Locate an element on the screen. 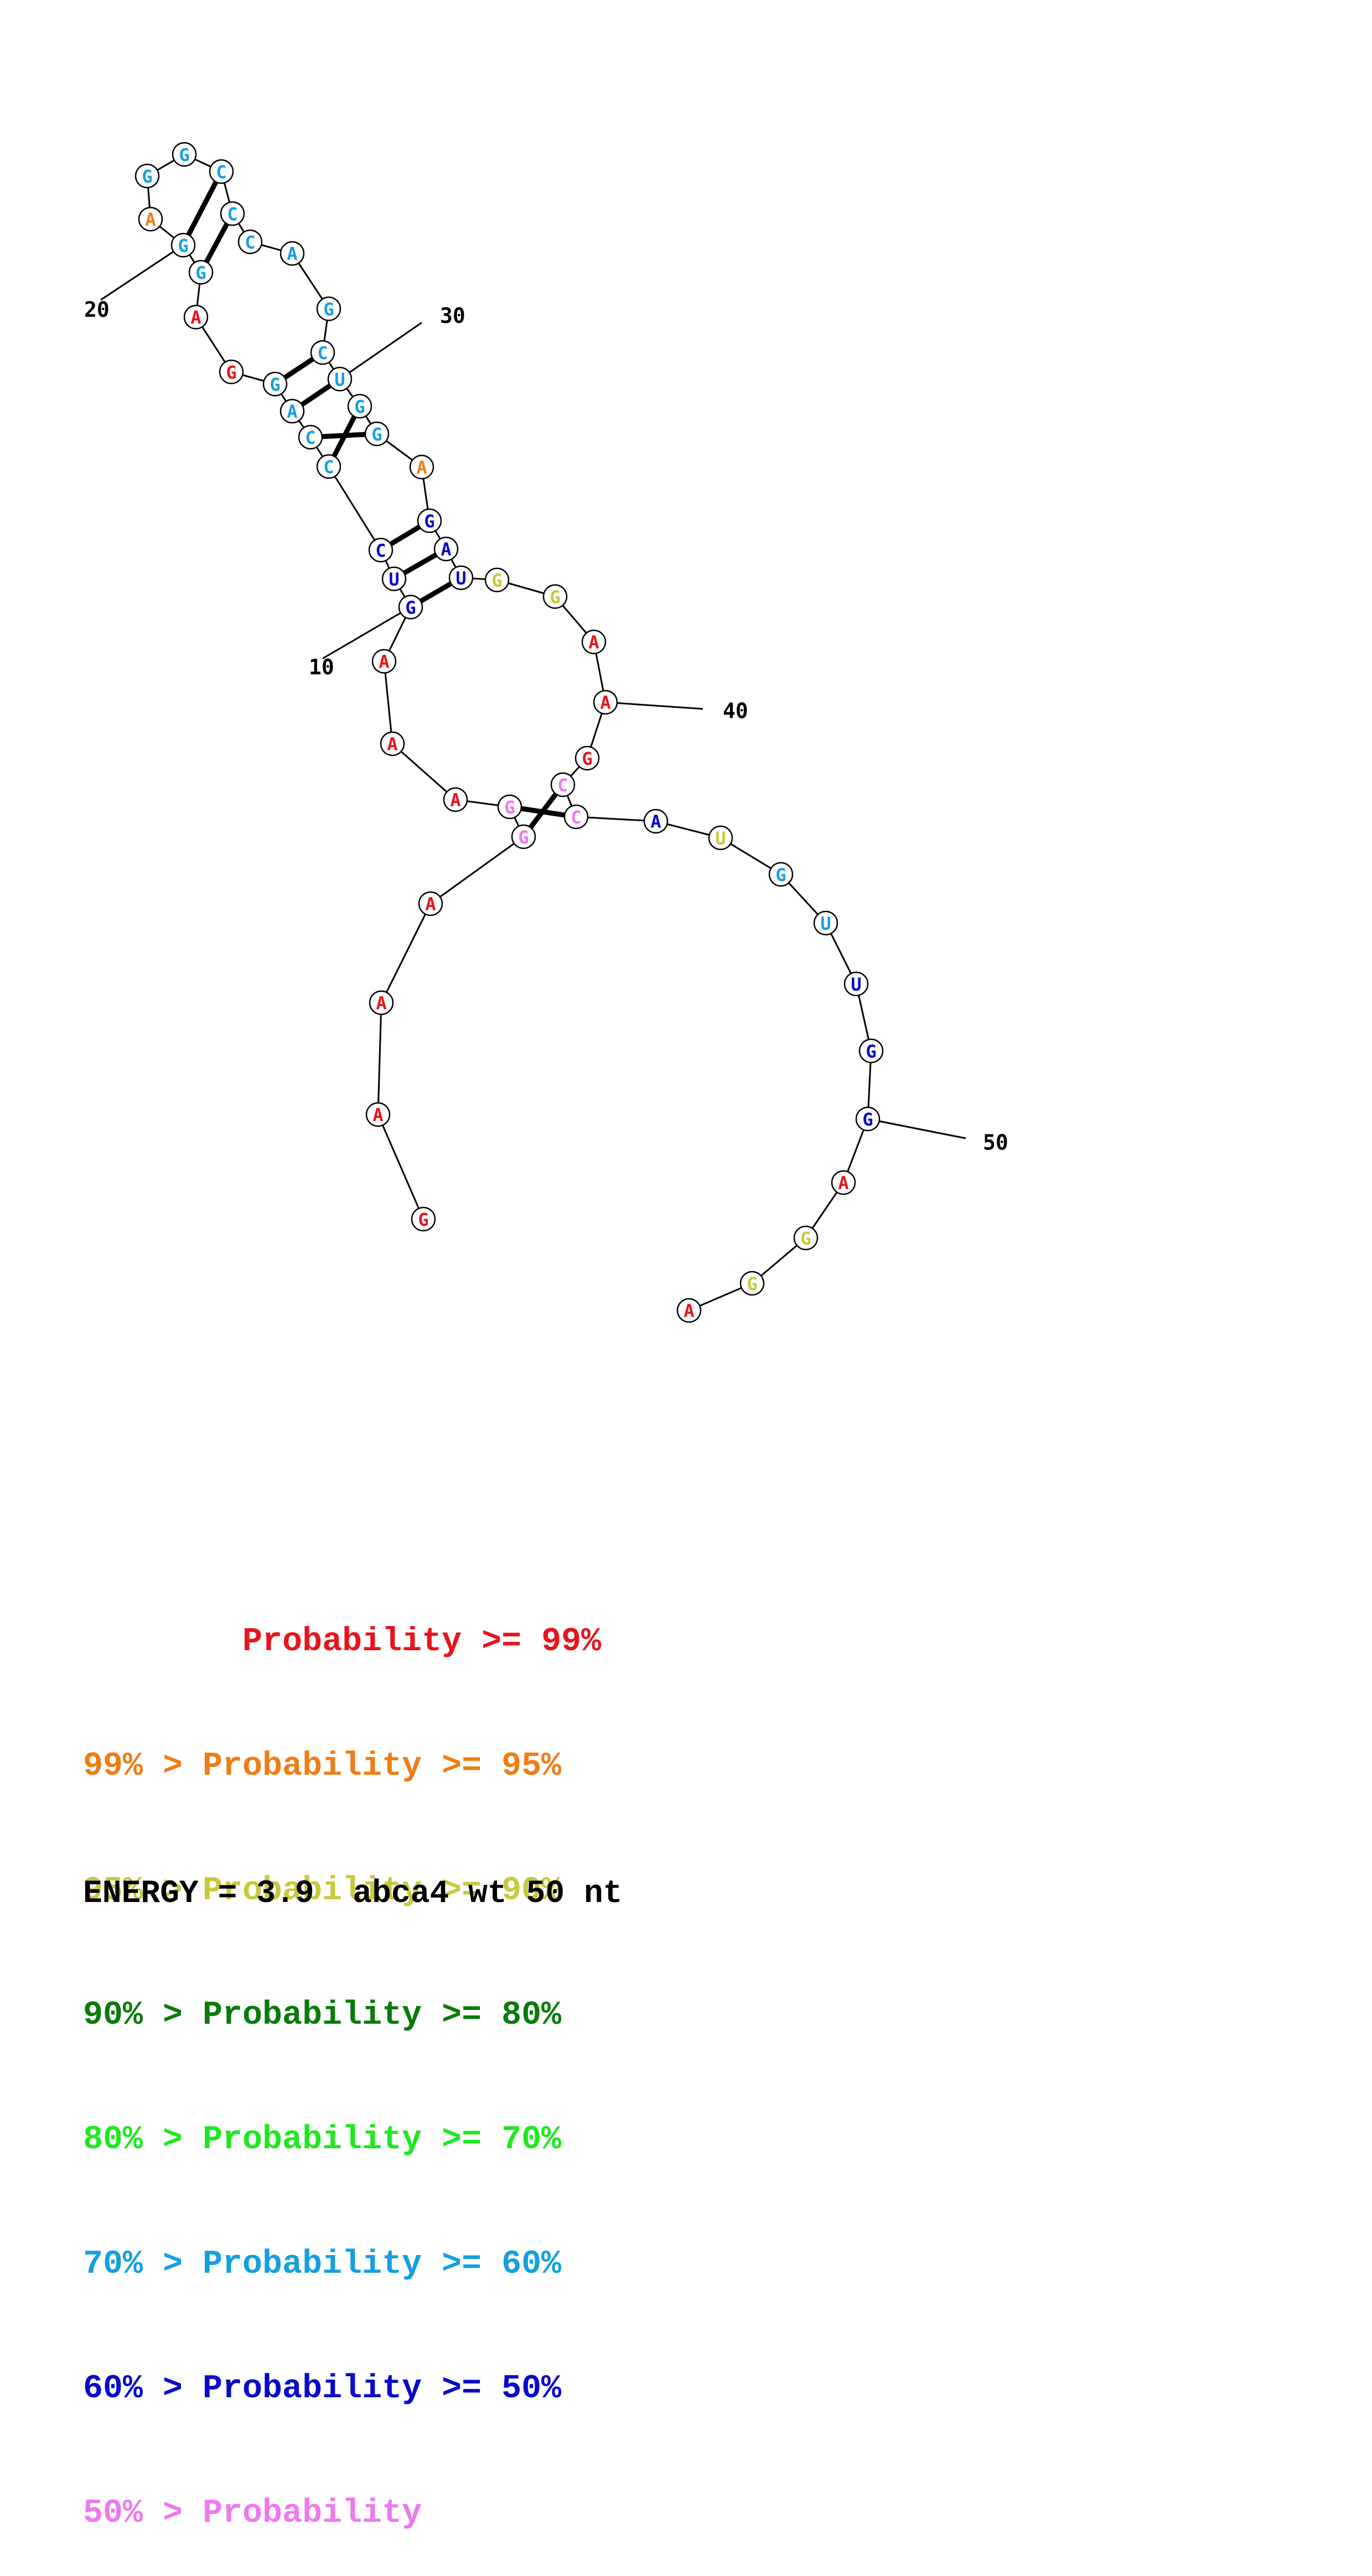 This screenshot has height=2576, width=1372. position-tick-label: 30 is located at coordinates (453, 316).